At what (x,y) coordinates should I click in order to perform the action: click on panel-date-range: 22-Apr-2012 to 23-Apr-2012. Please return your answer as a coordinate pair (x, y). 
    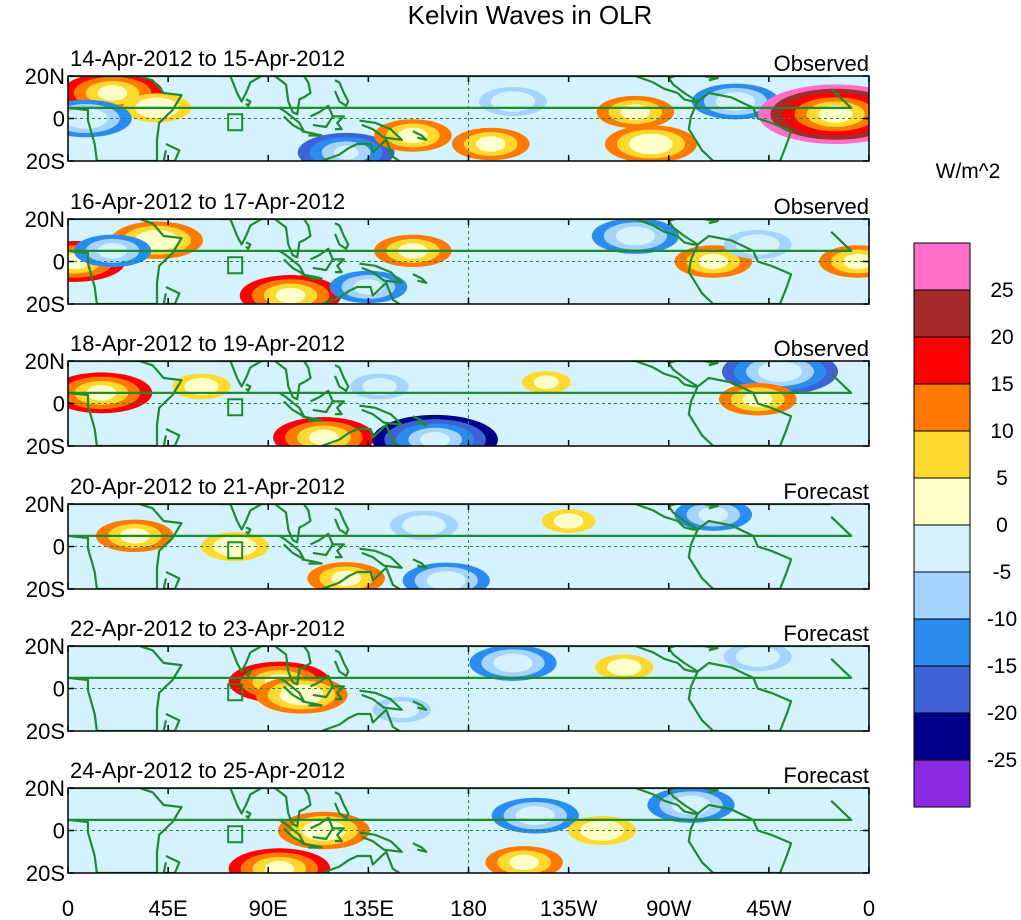
    Looking at the image, I should click on (207, 628).